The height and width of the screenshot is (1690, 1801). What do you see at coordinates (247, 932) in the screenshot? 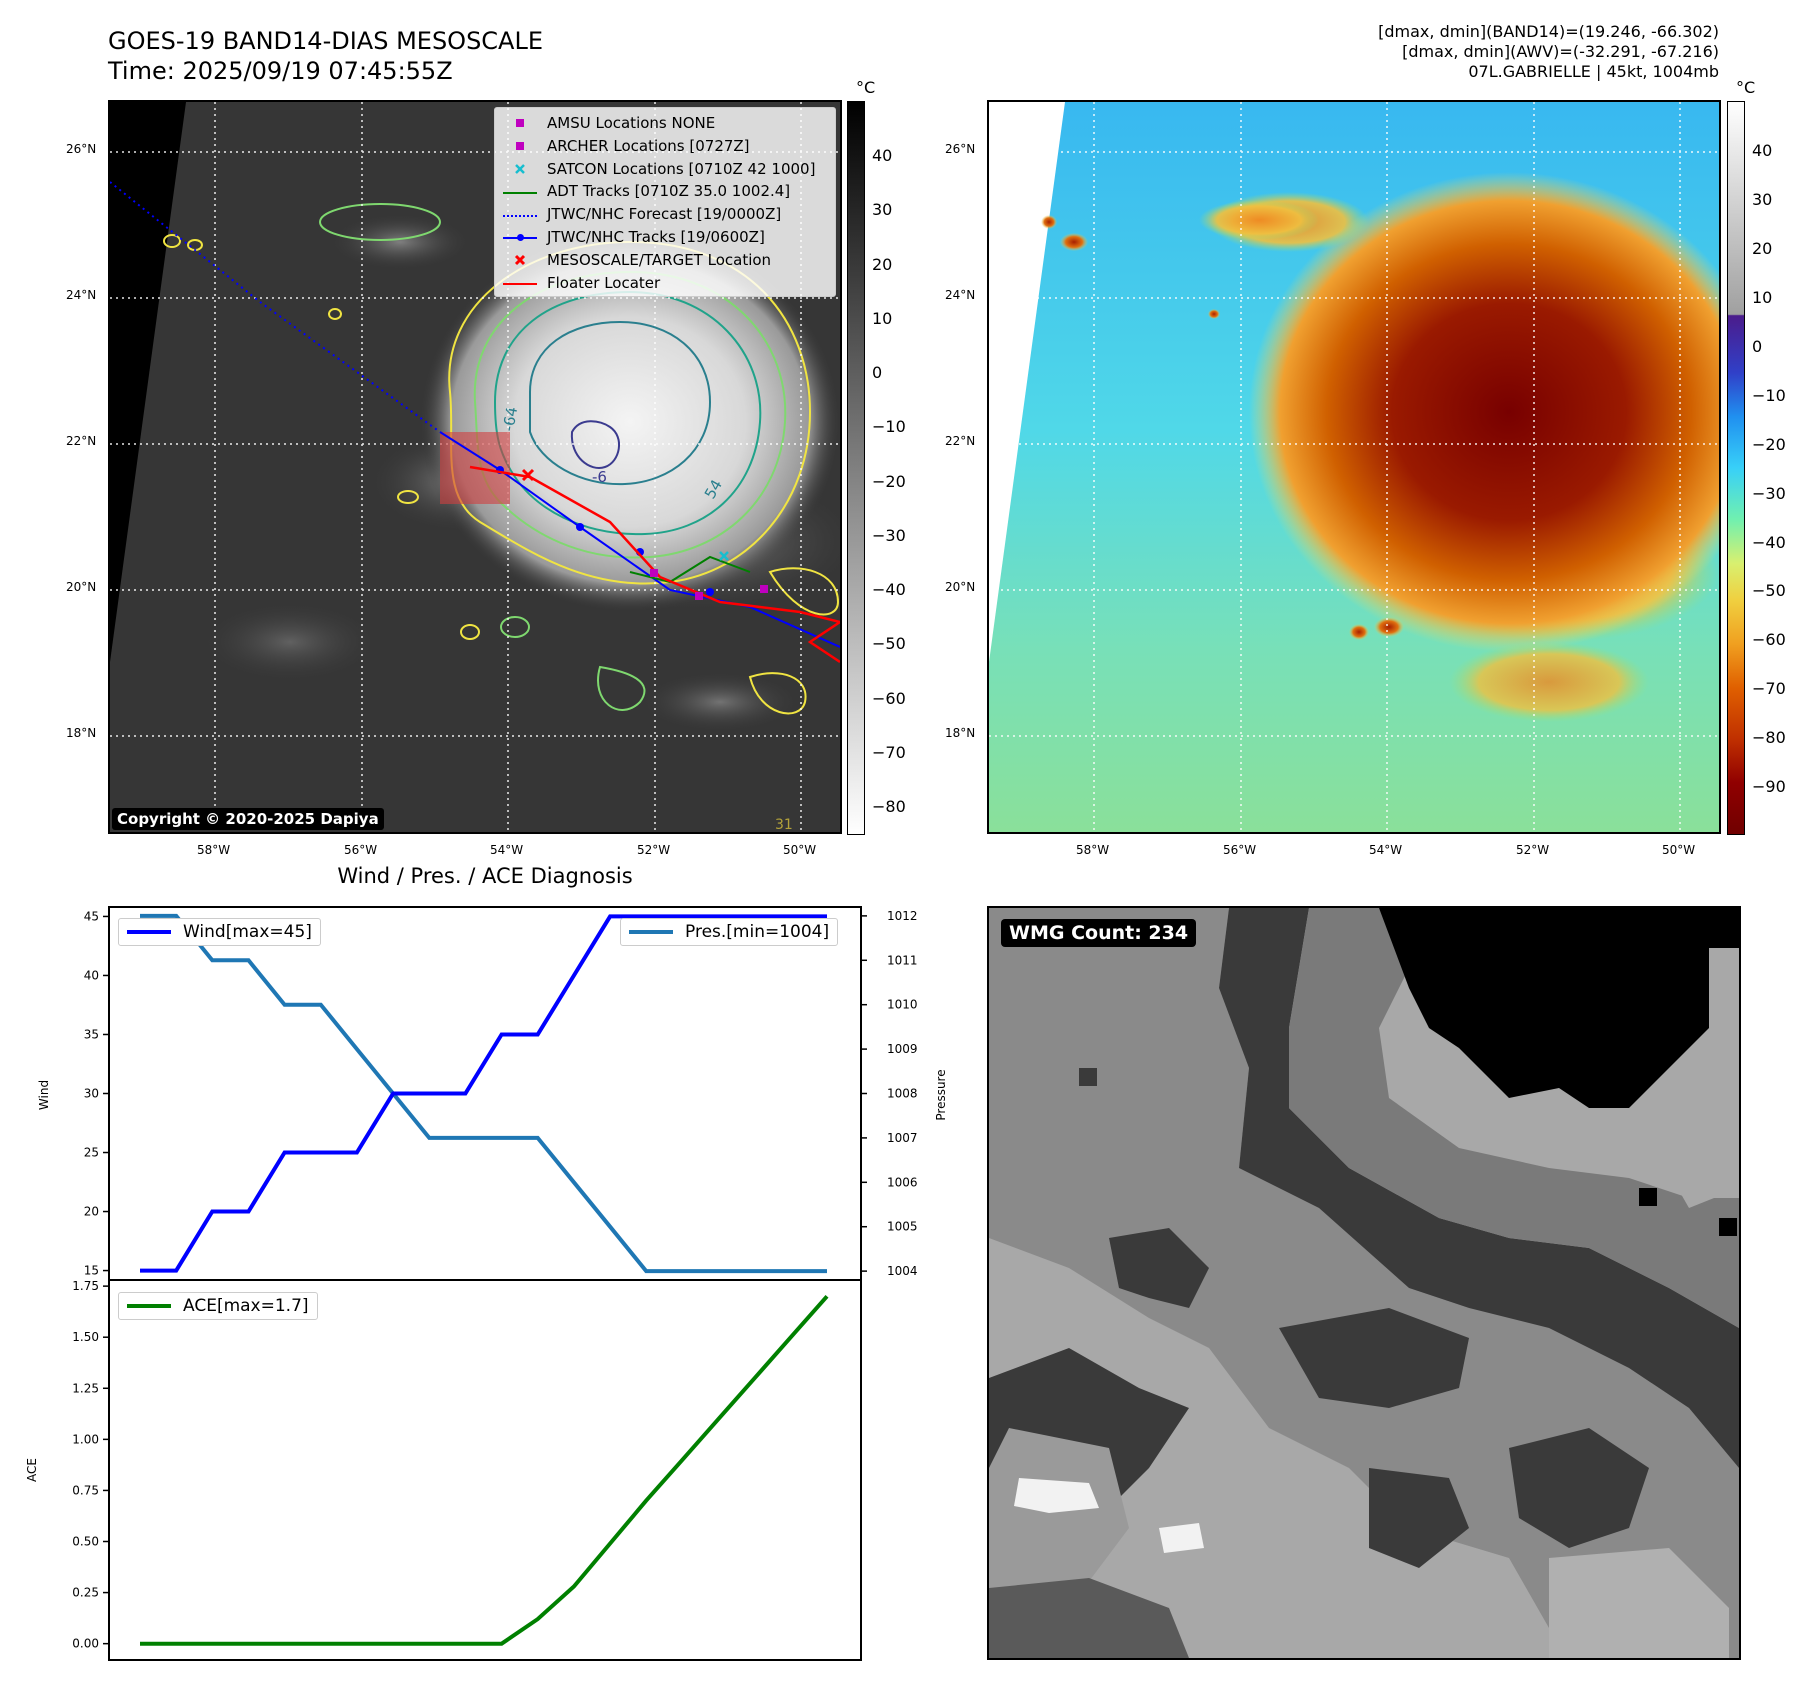
I see `wind-legend-label: Wind[max=45]` at bounding box center [247, 932].